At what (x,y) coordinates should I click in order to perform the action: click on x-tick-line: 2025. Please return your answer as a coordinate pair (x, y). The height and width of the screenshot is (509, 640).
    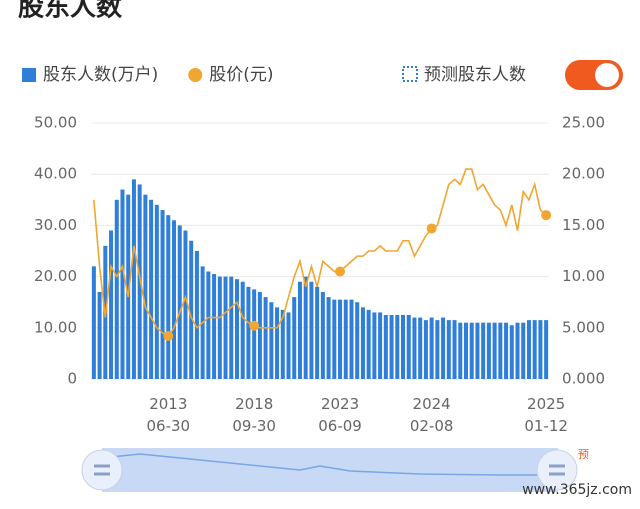
    Looking at the image, I should click on (546, 404).